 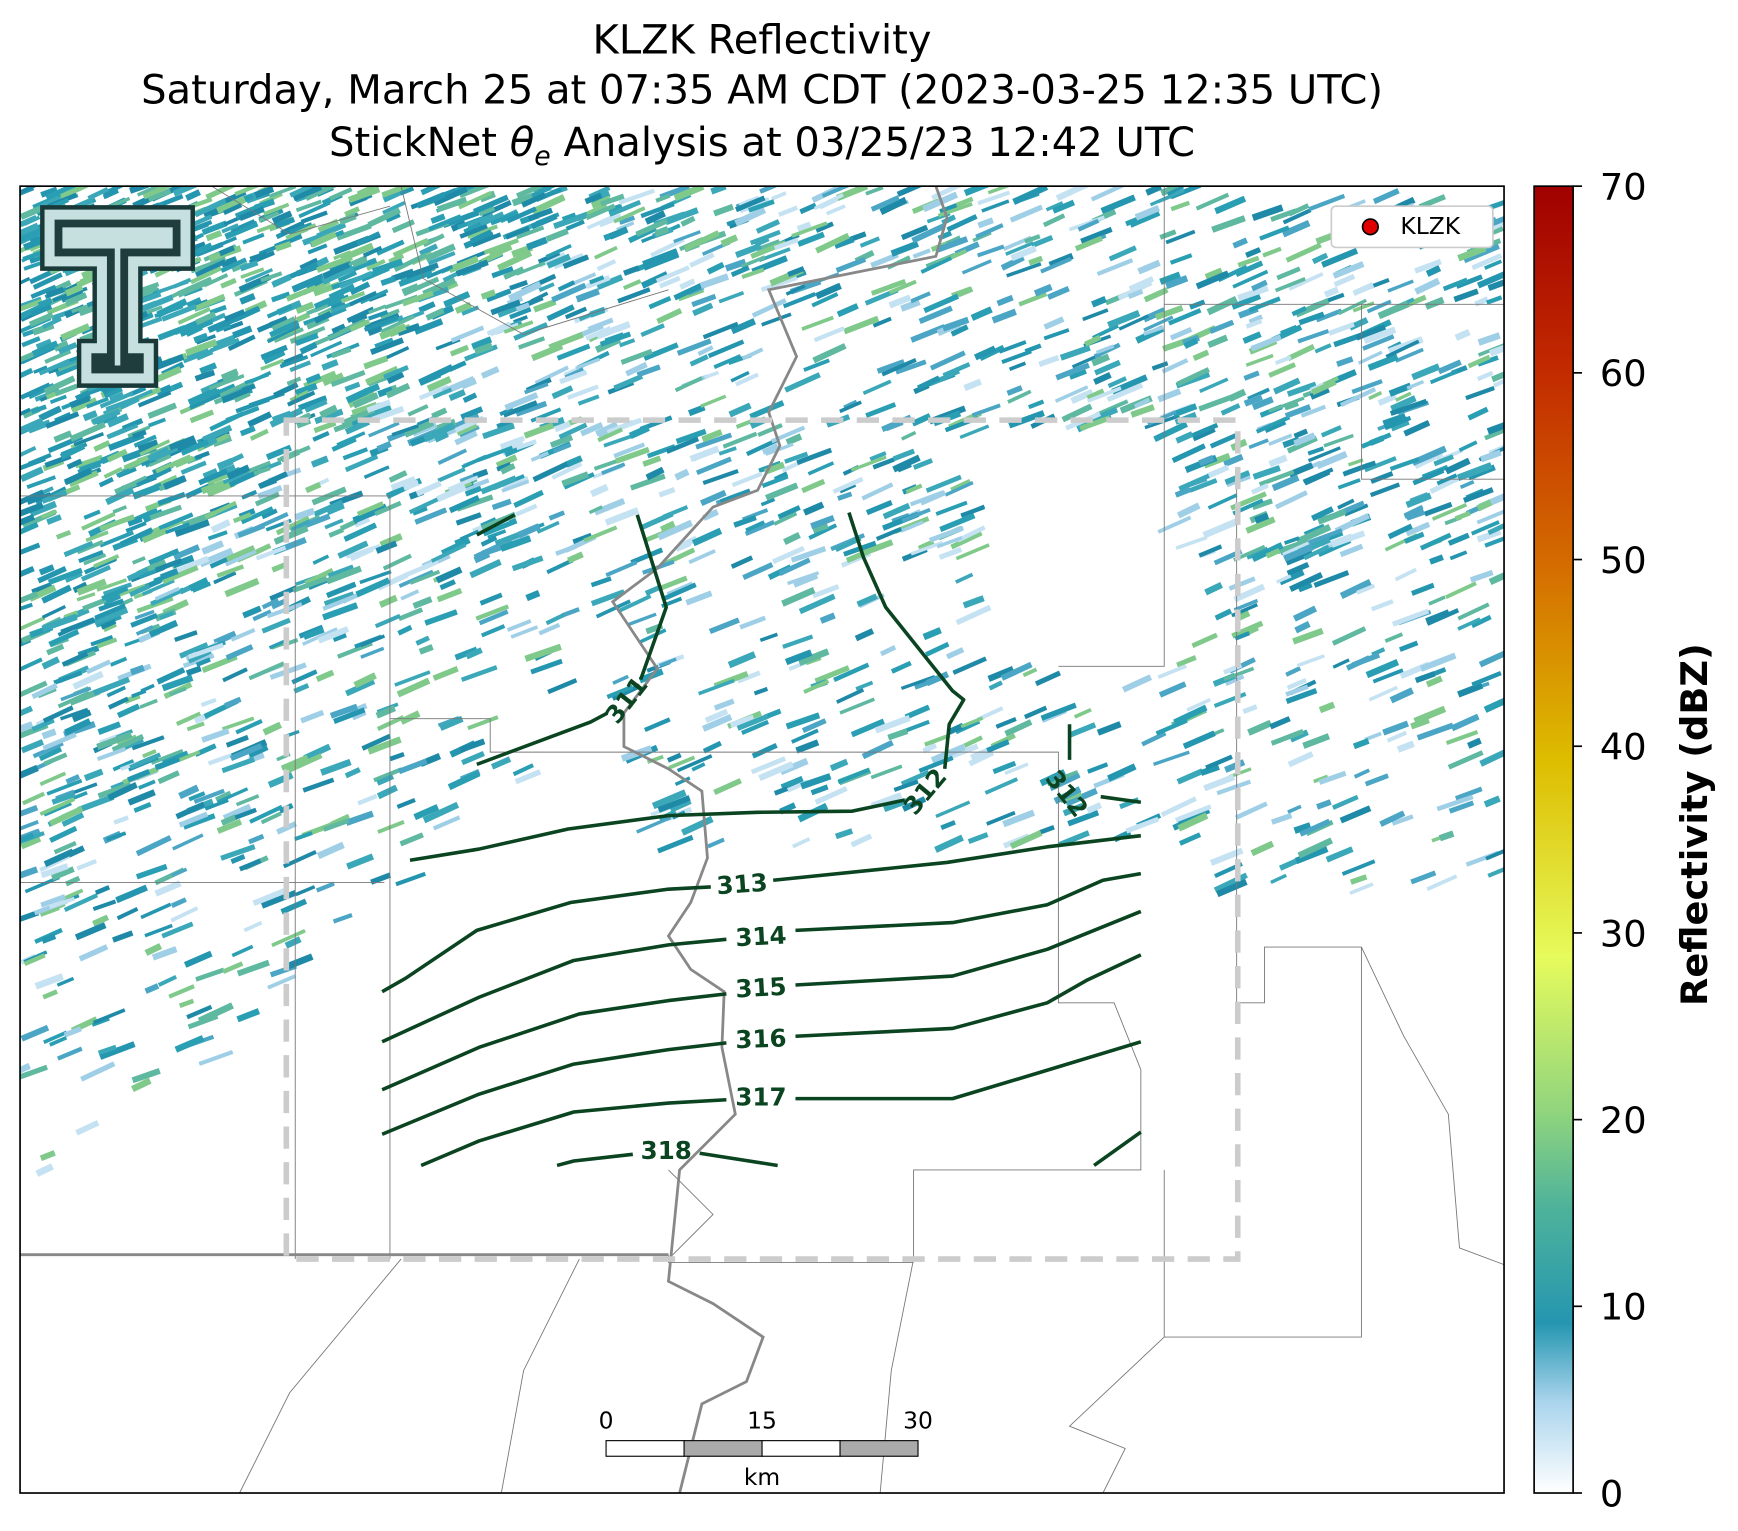 I want to click on contour-line, so click(x=1104, y=764).